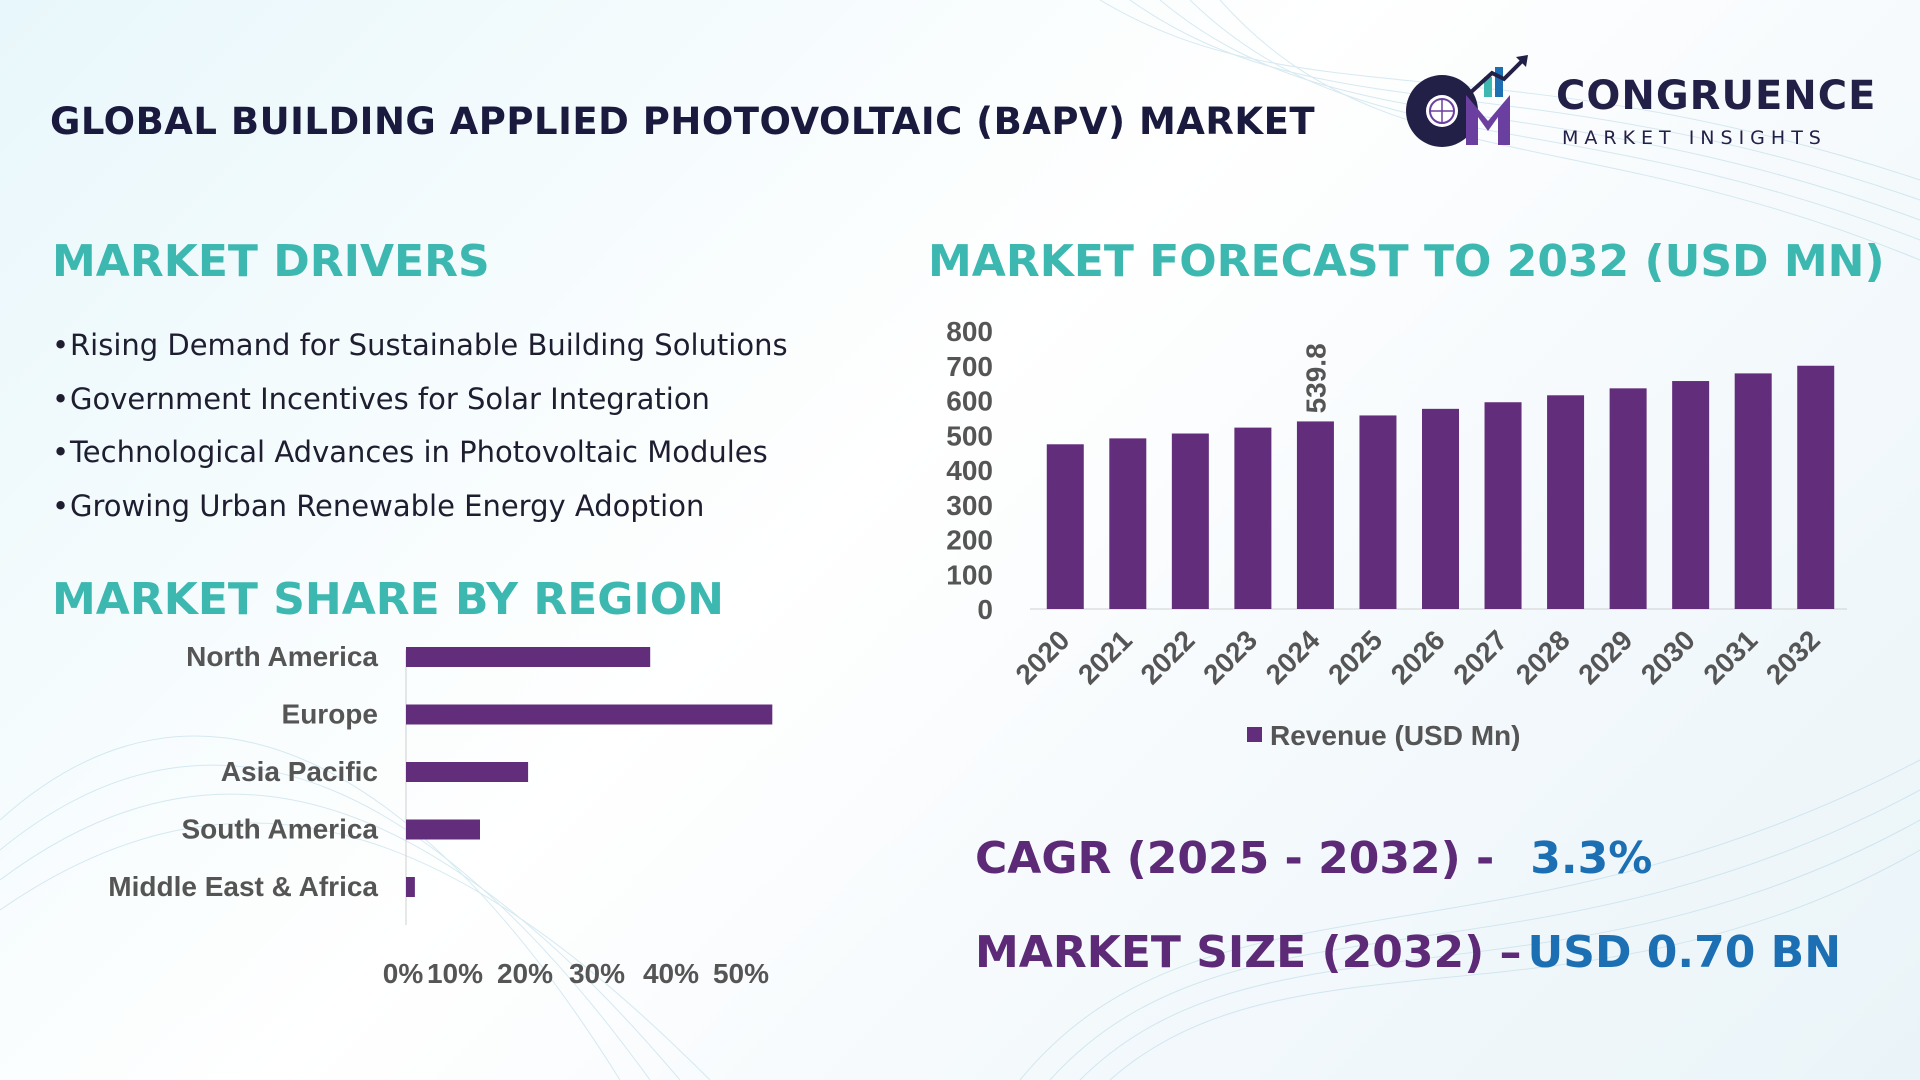 The image size is (1920, 1080). Describe the element at coordinates (388, 599) in the screenshot. I see `region-heading: MARKET SHARE BY REGION` at that location.